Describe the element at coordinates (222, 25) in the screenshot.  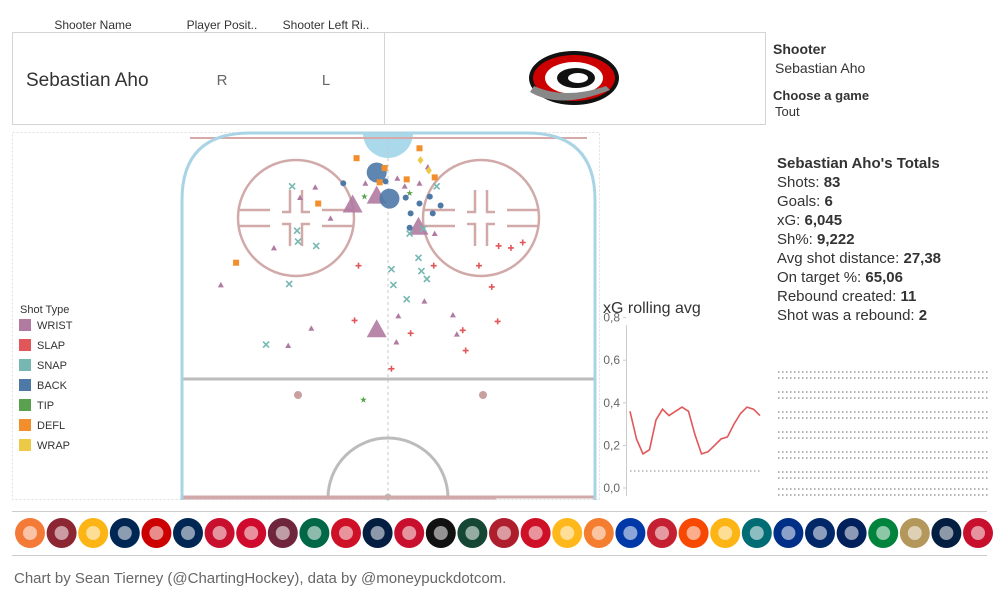
I see `column-header: Player Posit..` at that location.